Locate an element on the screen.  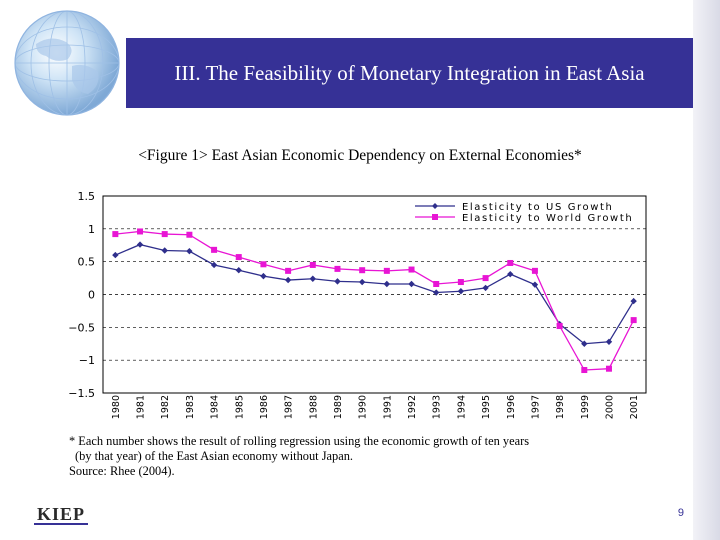
x-tick-label: 1985 is located at coordinates (239, 407).